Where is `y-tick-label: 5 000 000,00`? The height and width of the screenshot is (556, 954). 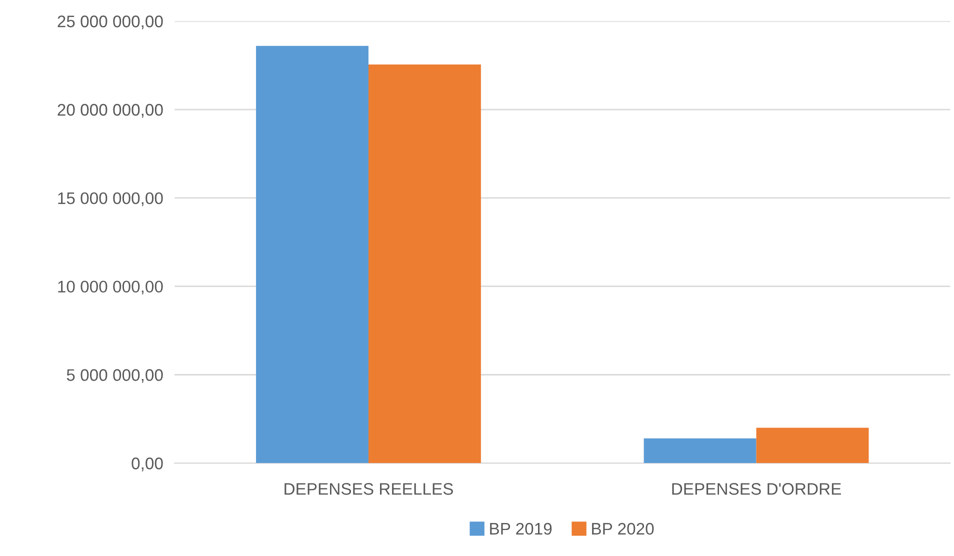
y-tick-label: 5 000 000,00 is located at coordinates (114, 376).